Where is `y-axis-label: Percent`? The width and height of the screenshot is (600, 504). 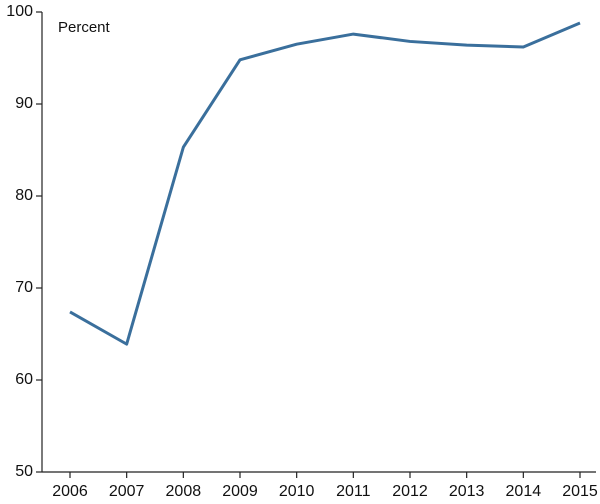
y-axis-label: Percent is located at coordinates (84, 27).